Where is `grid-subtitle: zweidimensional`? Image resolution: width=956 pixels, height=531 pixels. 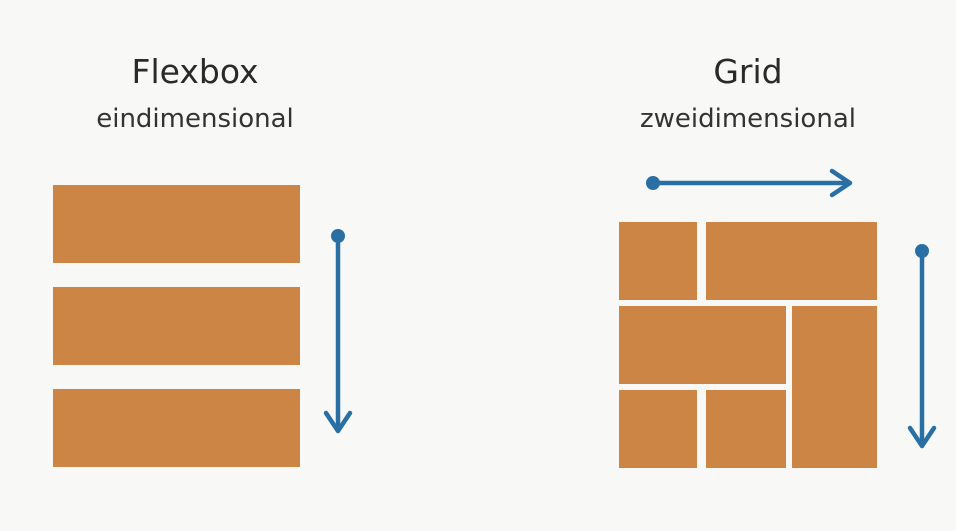
grid-subtitle: zweidimensional is located at coordinates (748, 119).